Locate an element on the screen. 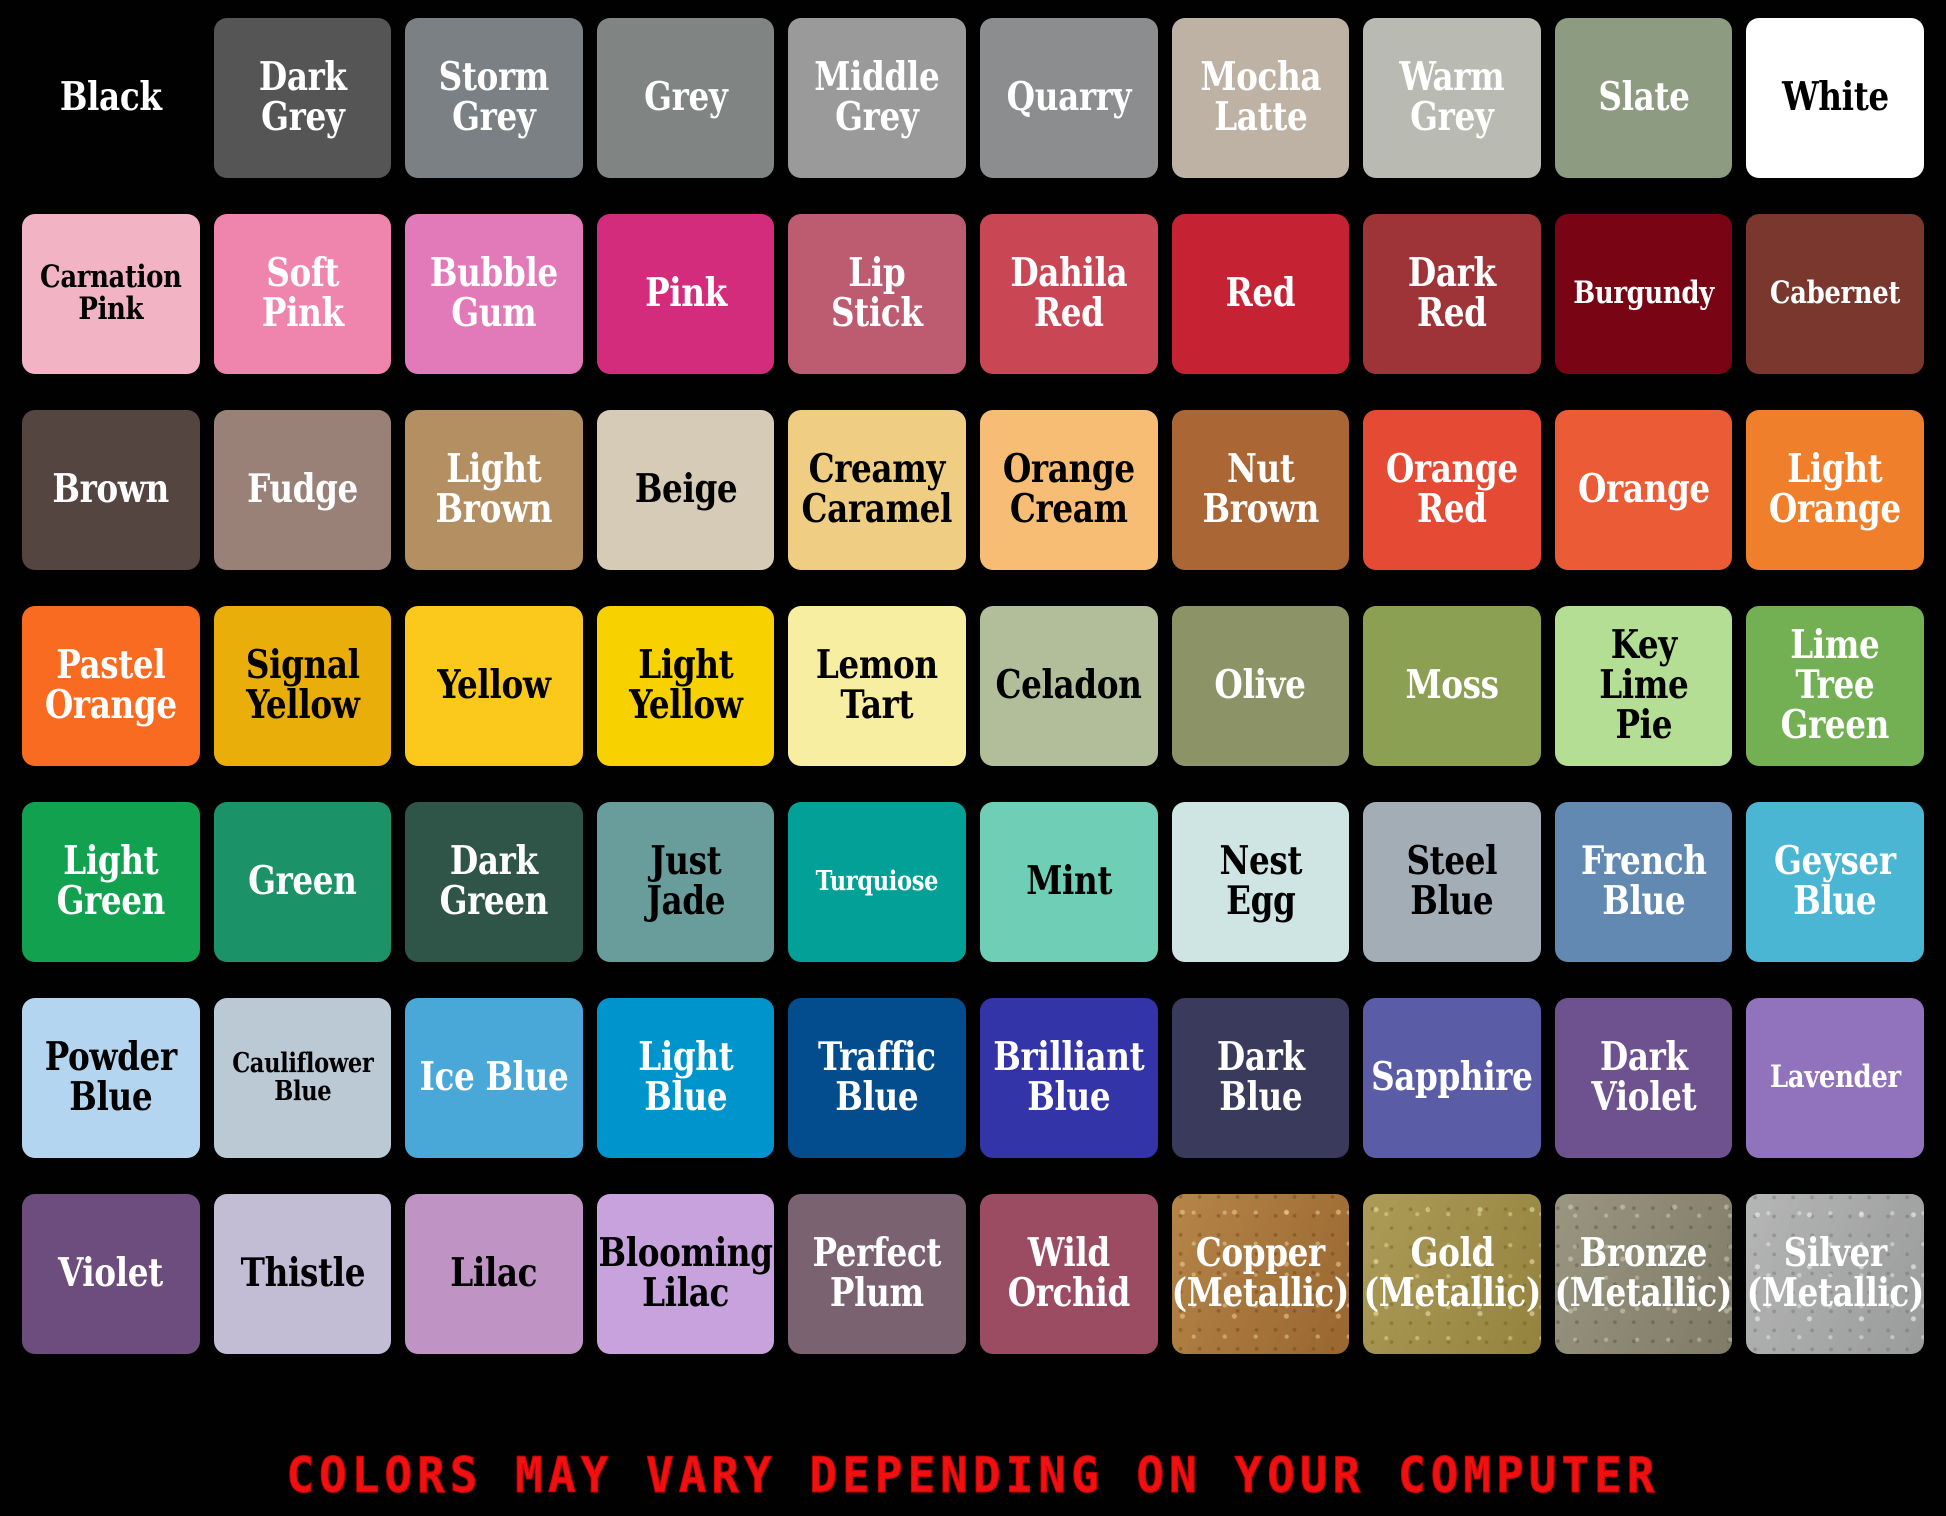 The width and height of the screenshot is (1946, 1516). color-swatch: Light Blue is located at coordinates (685, 1078).